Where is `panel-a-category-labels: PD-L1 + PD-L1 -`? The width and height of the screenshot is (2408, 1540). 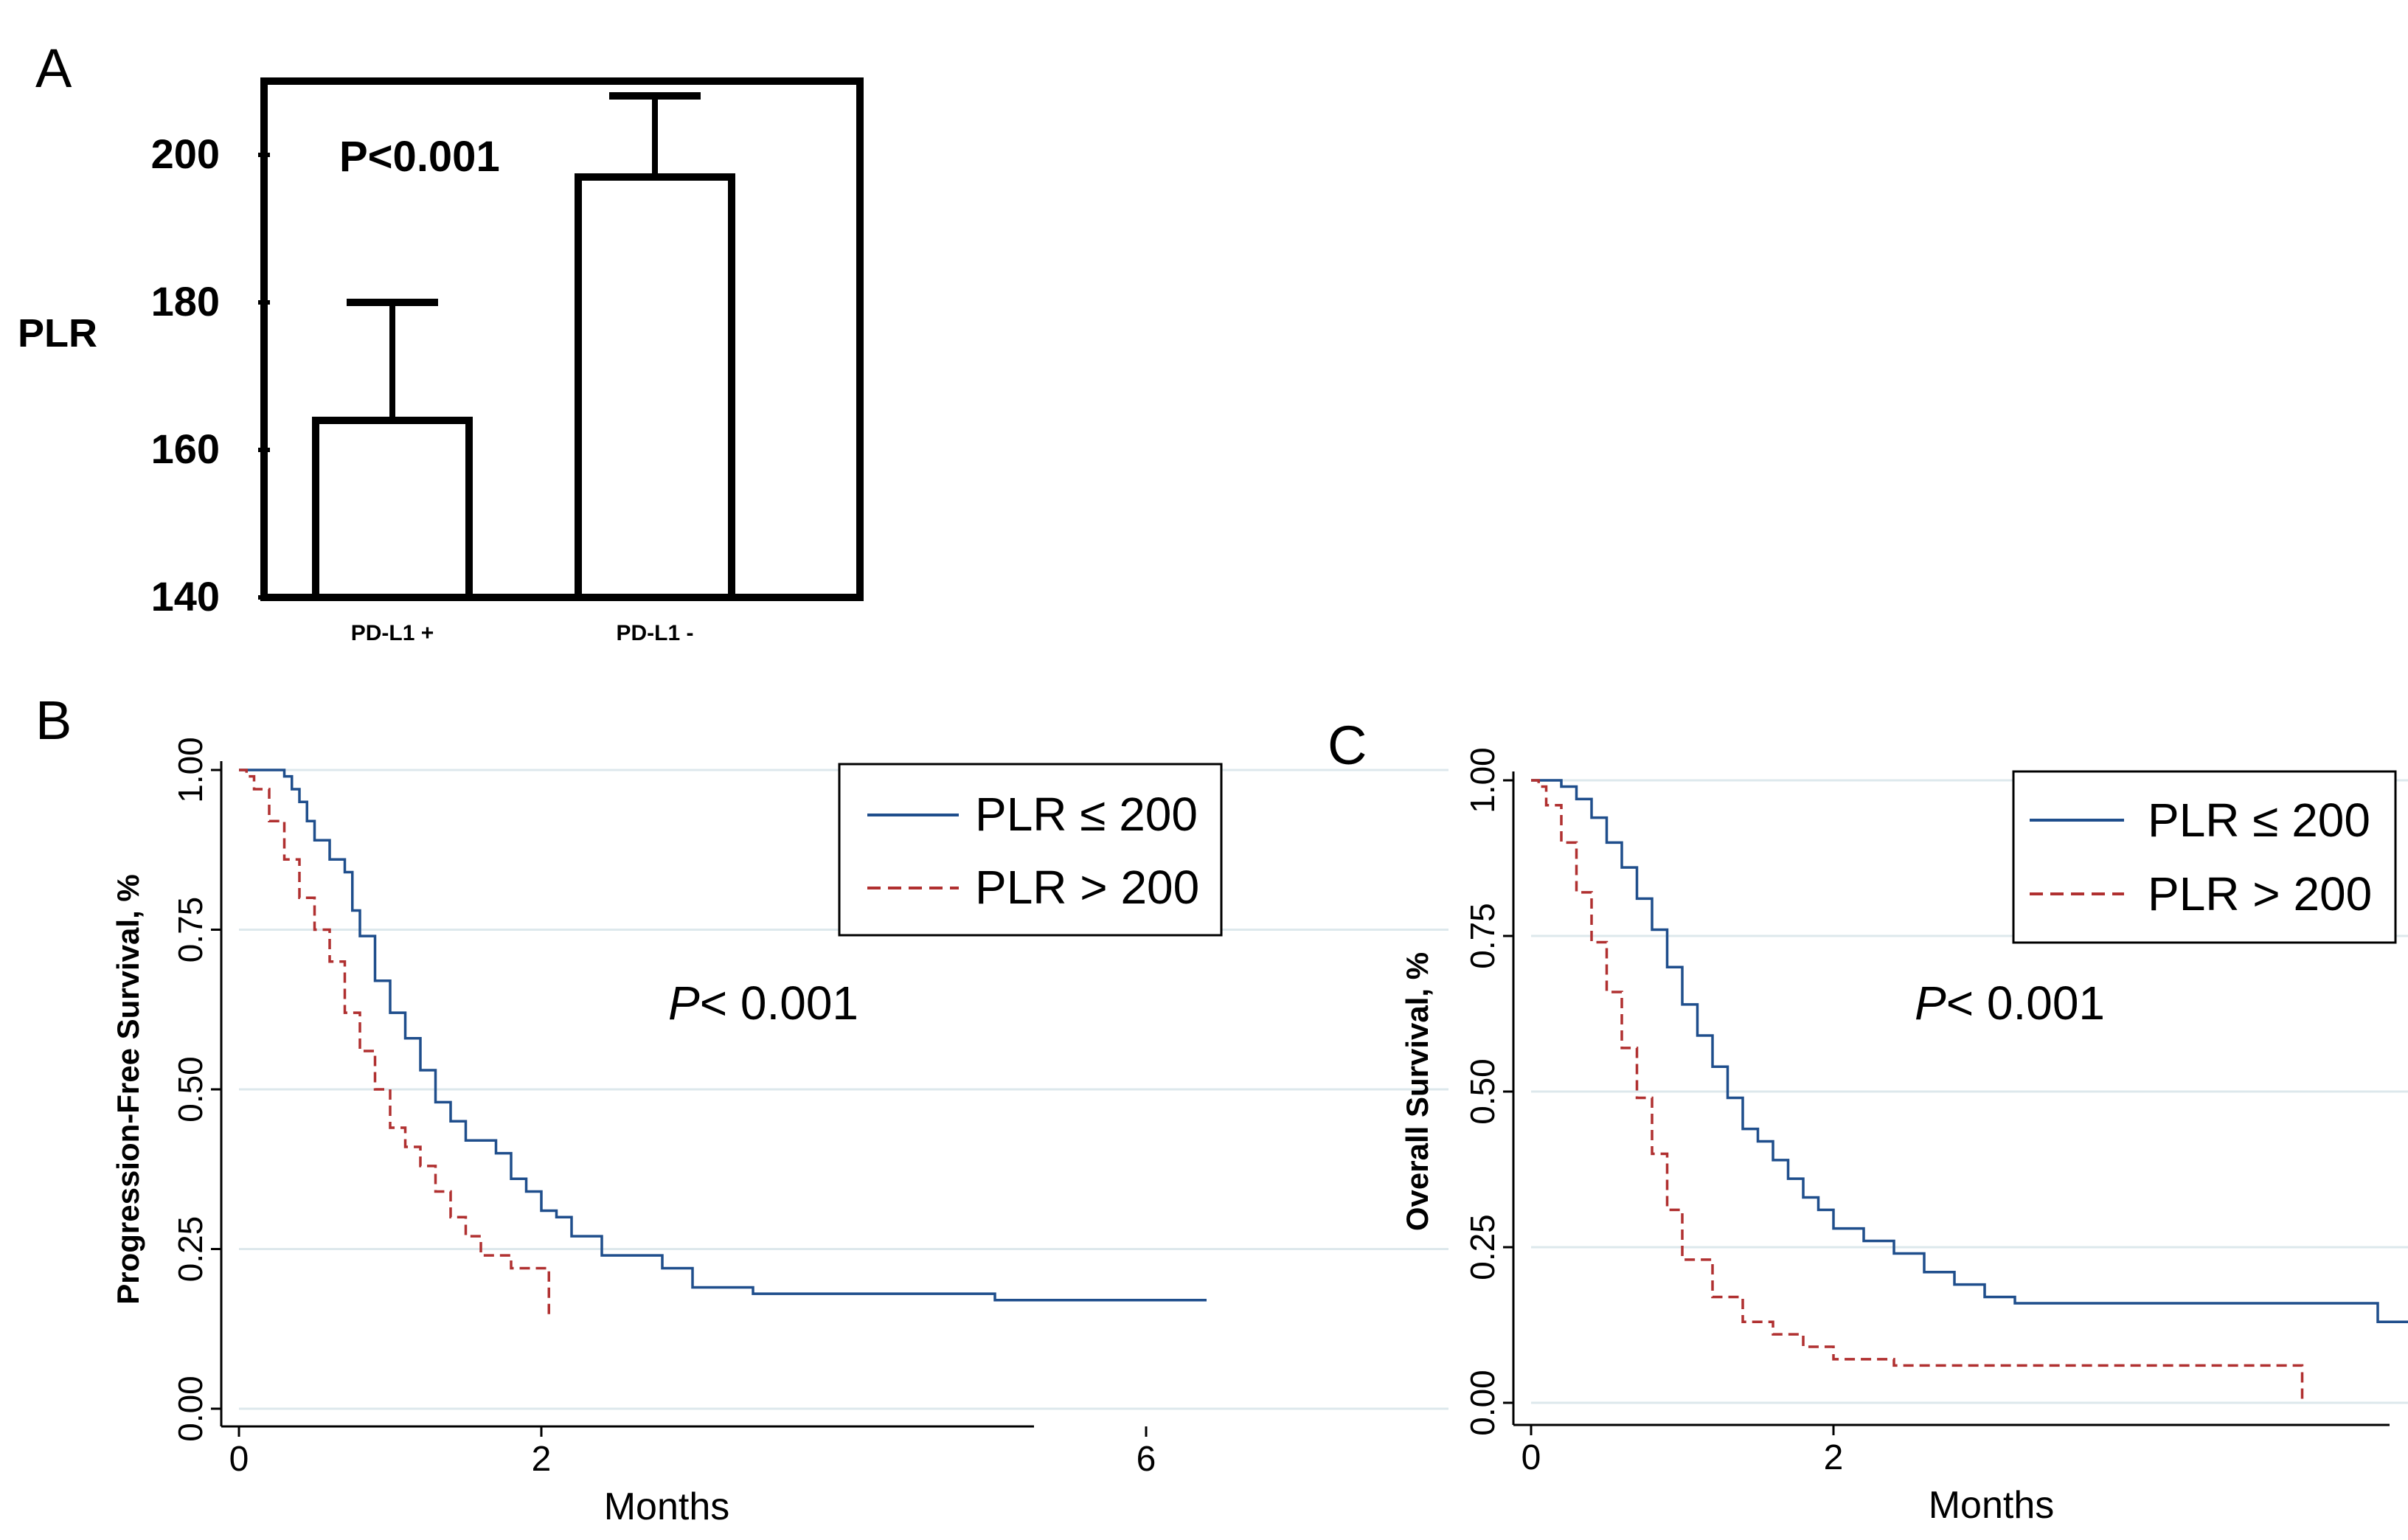 panel-a-category-labels: PD-L1 + PD-L1 - is located at coordinates (522, 633).